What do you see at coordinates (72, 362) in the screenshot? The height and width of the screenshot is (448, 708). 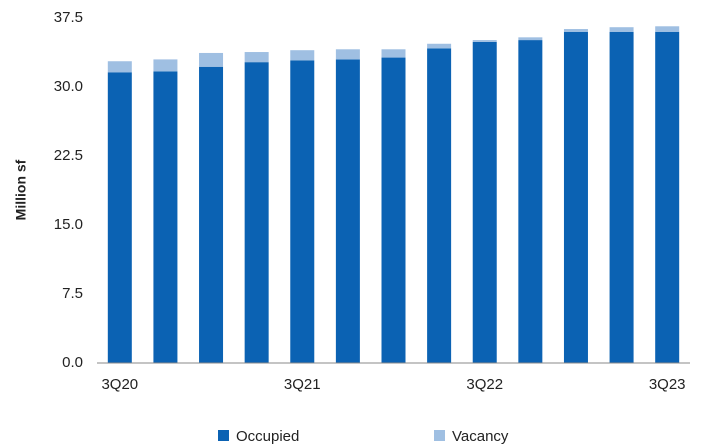 I see `y-tick-label: 0.0` at bounding box center [72, 362].